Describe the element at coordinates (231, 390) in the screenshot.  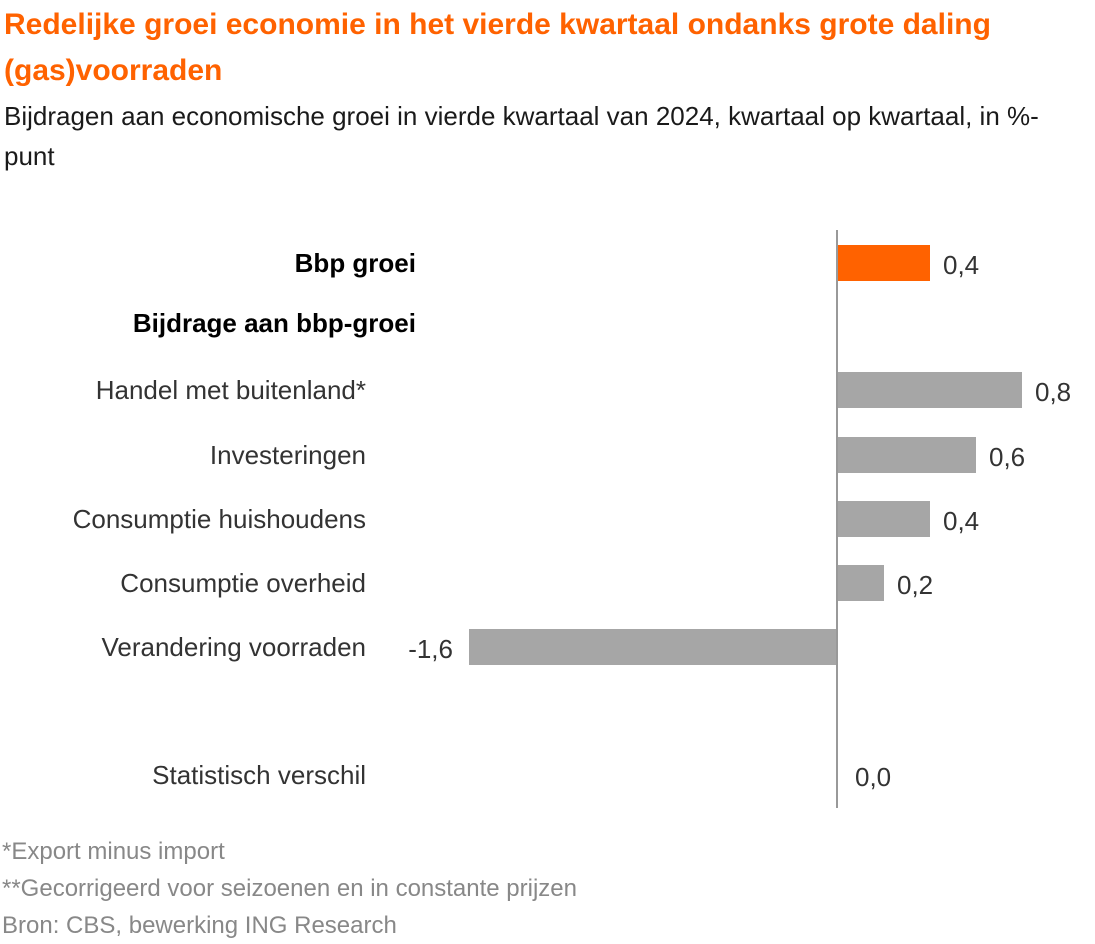
I see `category-label-handel-met-buitenland: Handel met buitenland*` at that location.